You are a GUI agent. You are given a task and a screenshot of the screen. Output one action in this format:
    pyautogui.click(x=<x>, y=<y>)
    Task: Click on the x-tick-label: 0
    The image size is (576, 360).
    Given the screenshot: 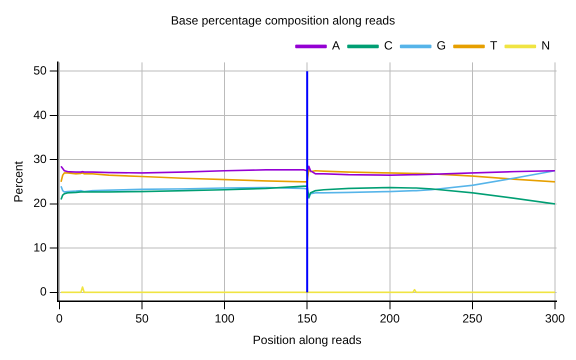 What is the action you would take?
    pyautogui.click(x=60, y=319)
    